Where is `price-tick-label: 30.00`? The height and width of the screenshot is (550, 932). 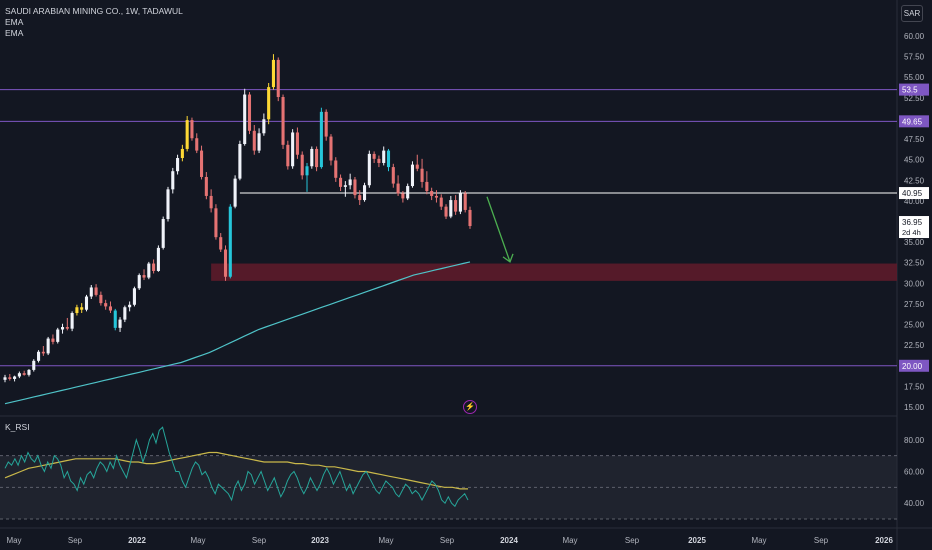 price-tick-label: 30.00 is located at coordinates (914, 283).